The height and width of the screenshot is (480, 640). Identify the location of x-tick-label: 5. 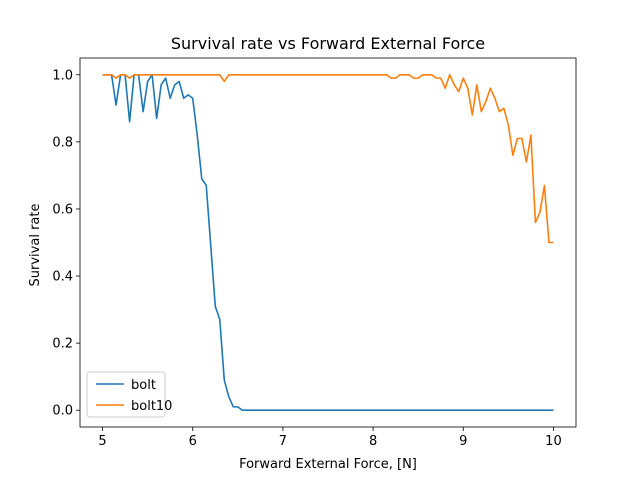
(102, 441).